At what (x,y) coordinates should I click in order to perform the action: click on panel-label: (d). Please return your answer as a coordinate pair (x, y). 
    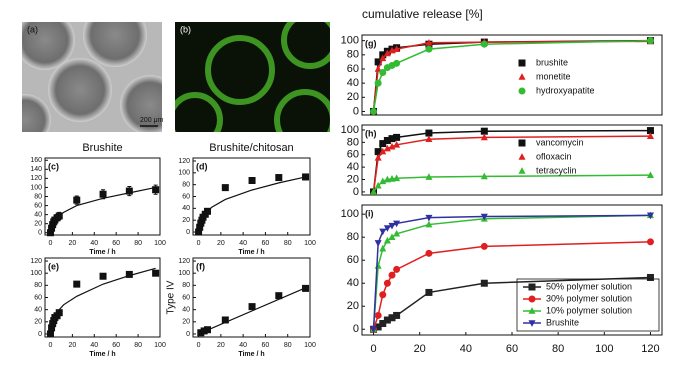
    Looking at the image, I should click on (202, 166).